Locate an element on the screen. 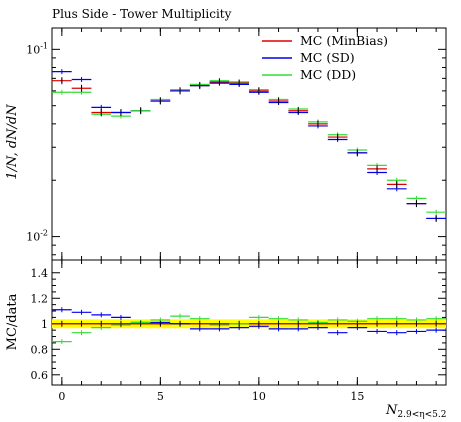  x-axis-label-main: N is located at coordinates (391, 410).